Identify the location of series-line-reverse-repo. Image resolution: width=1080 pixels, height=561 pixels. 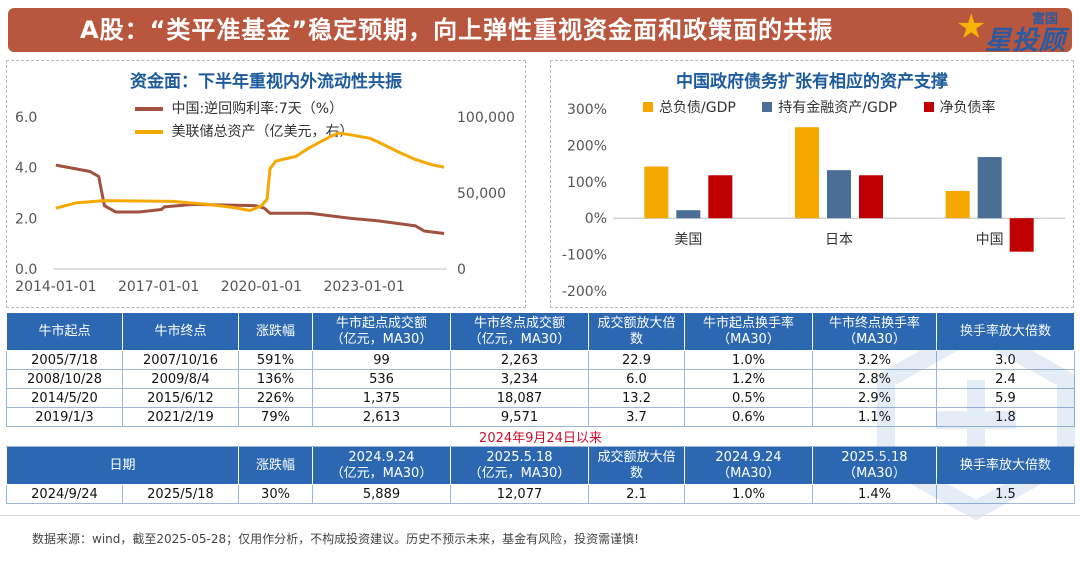
(250, 199).